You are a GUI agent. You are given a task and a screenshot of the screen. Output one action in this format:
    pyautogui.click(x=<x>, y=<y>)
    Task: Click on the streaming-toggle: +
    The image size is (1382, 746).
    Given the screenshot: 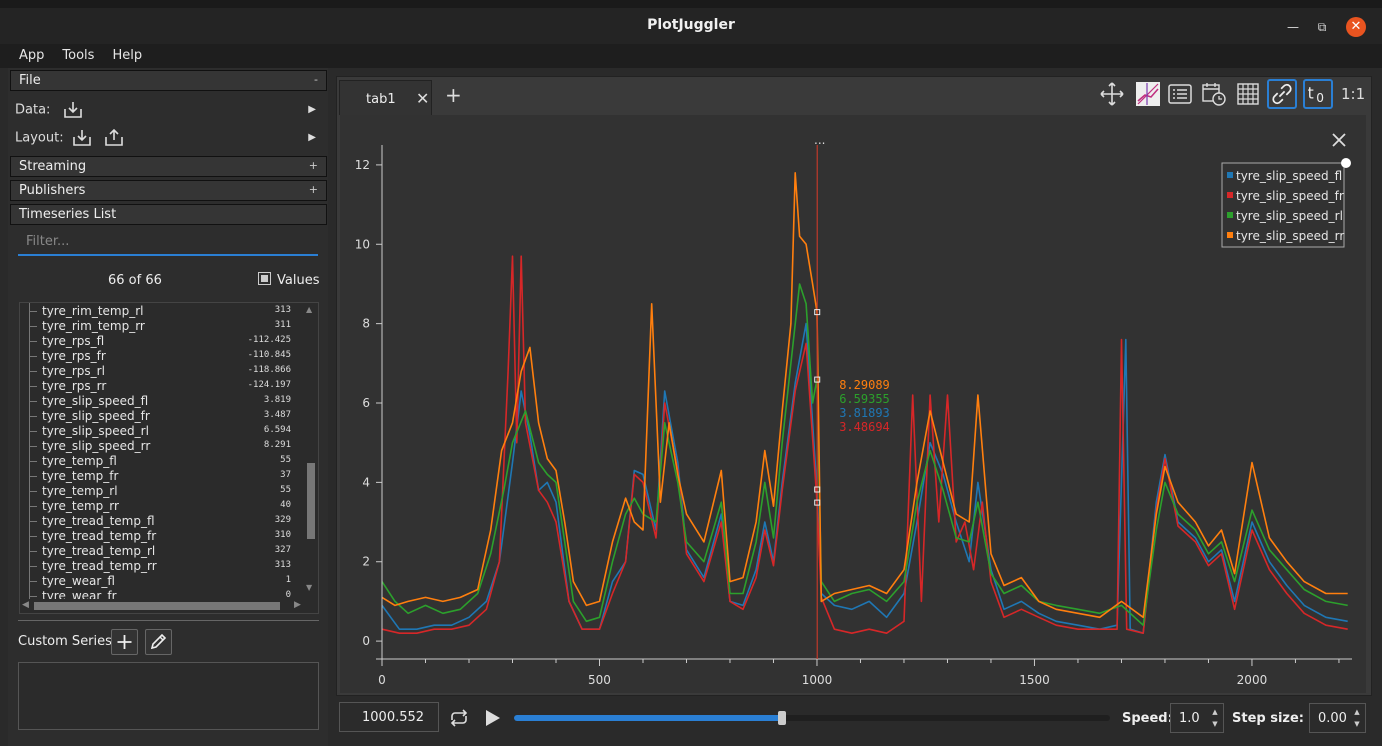 What is the action you would take?
    pyautogui.click(x=313, y=165)
    